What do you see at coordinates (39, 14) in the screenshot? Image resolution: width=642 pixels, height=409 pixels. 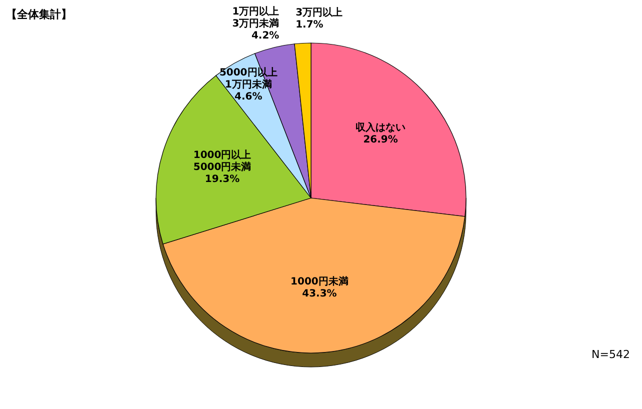 I see `text: 【全体集計】` at bounding box center [39, 14].